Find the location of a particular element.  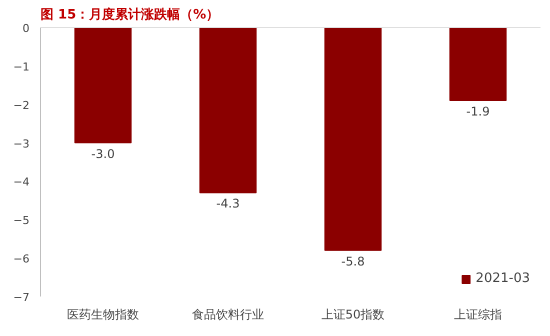

y-tick-label: −2 is located at coordinates (21, 105).